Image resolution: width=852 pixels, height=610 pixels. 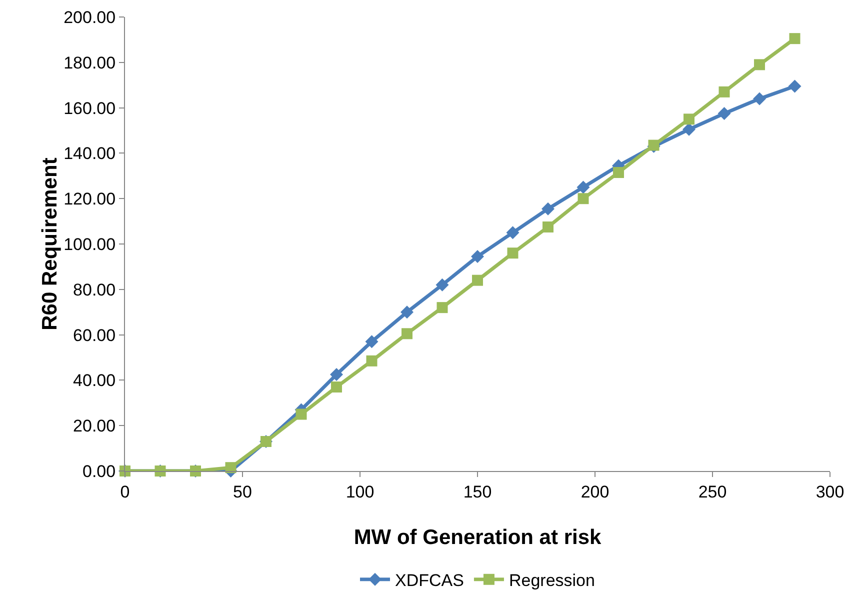 I want to click on x-axis-title: MW of Generation at risk, so click(x=478, y=537).